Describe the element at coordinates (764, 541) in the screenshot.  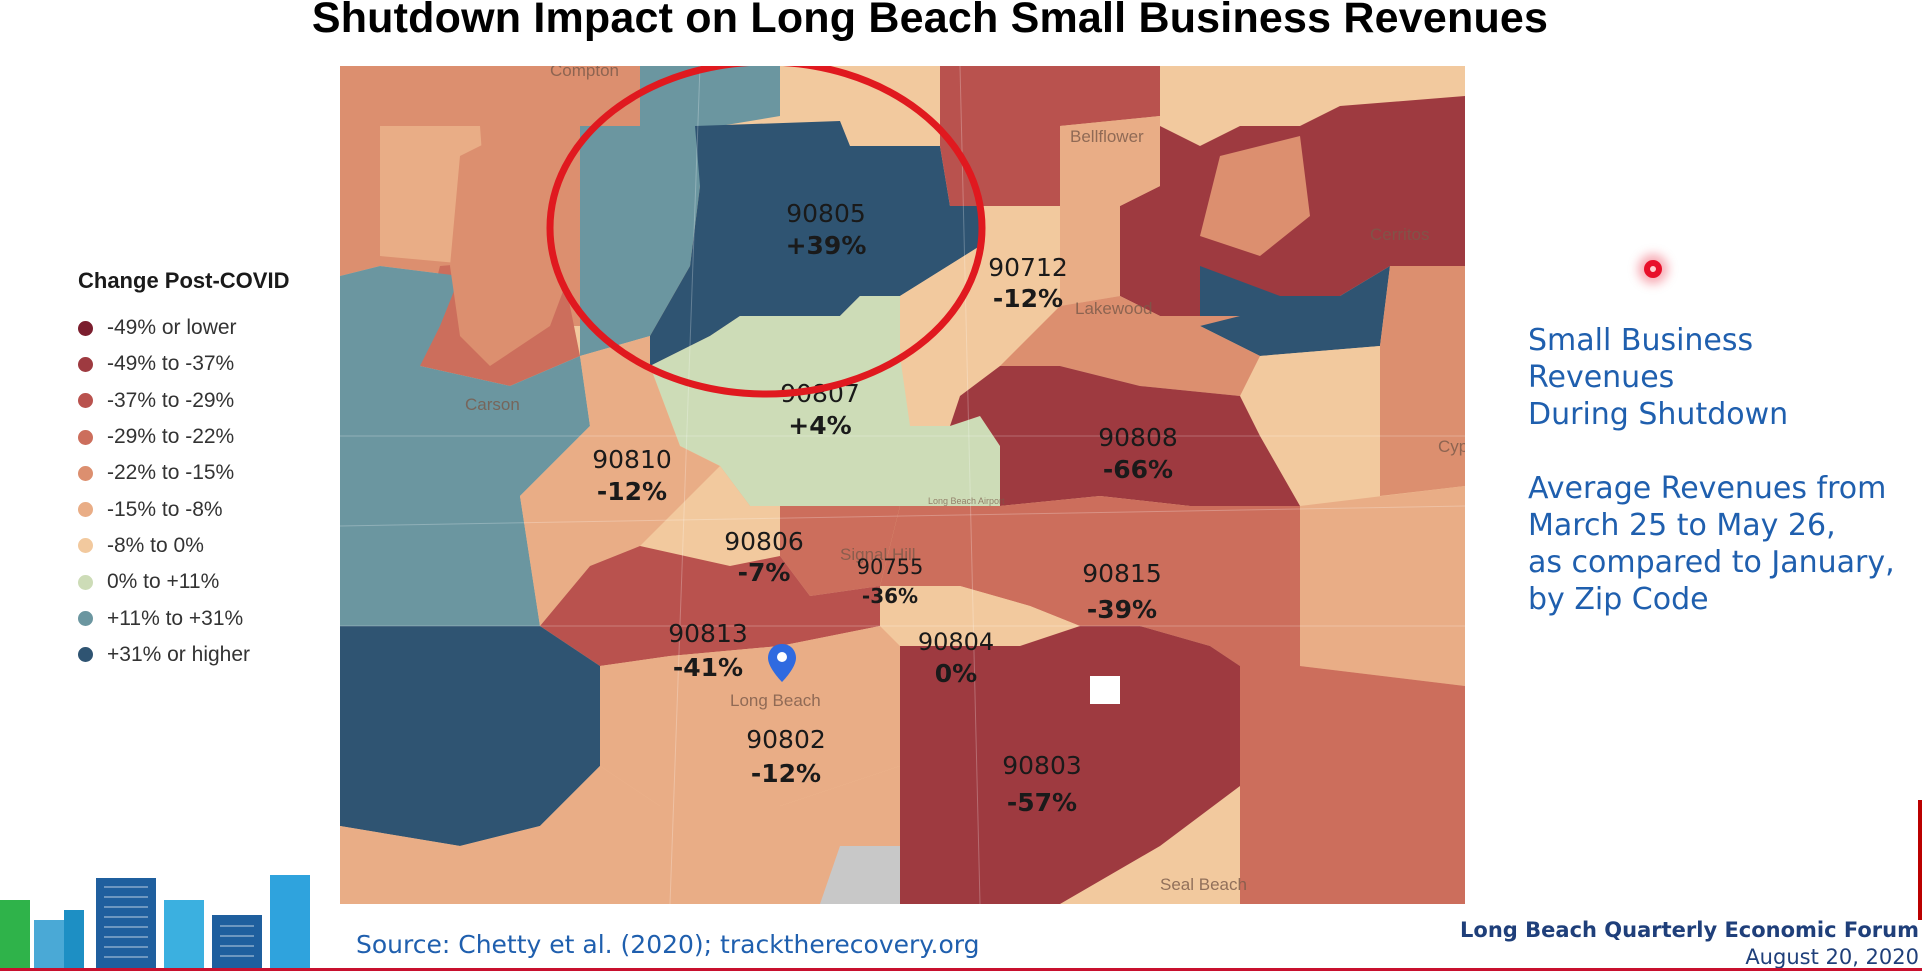
I see `zip-code-label: 90806` at that location.